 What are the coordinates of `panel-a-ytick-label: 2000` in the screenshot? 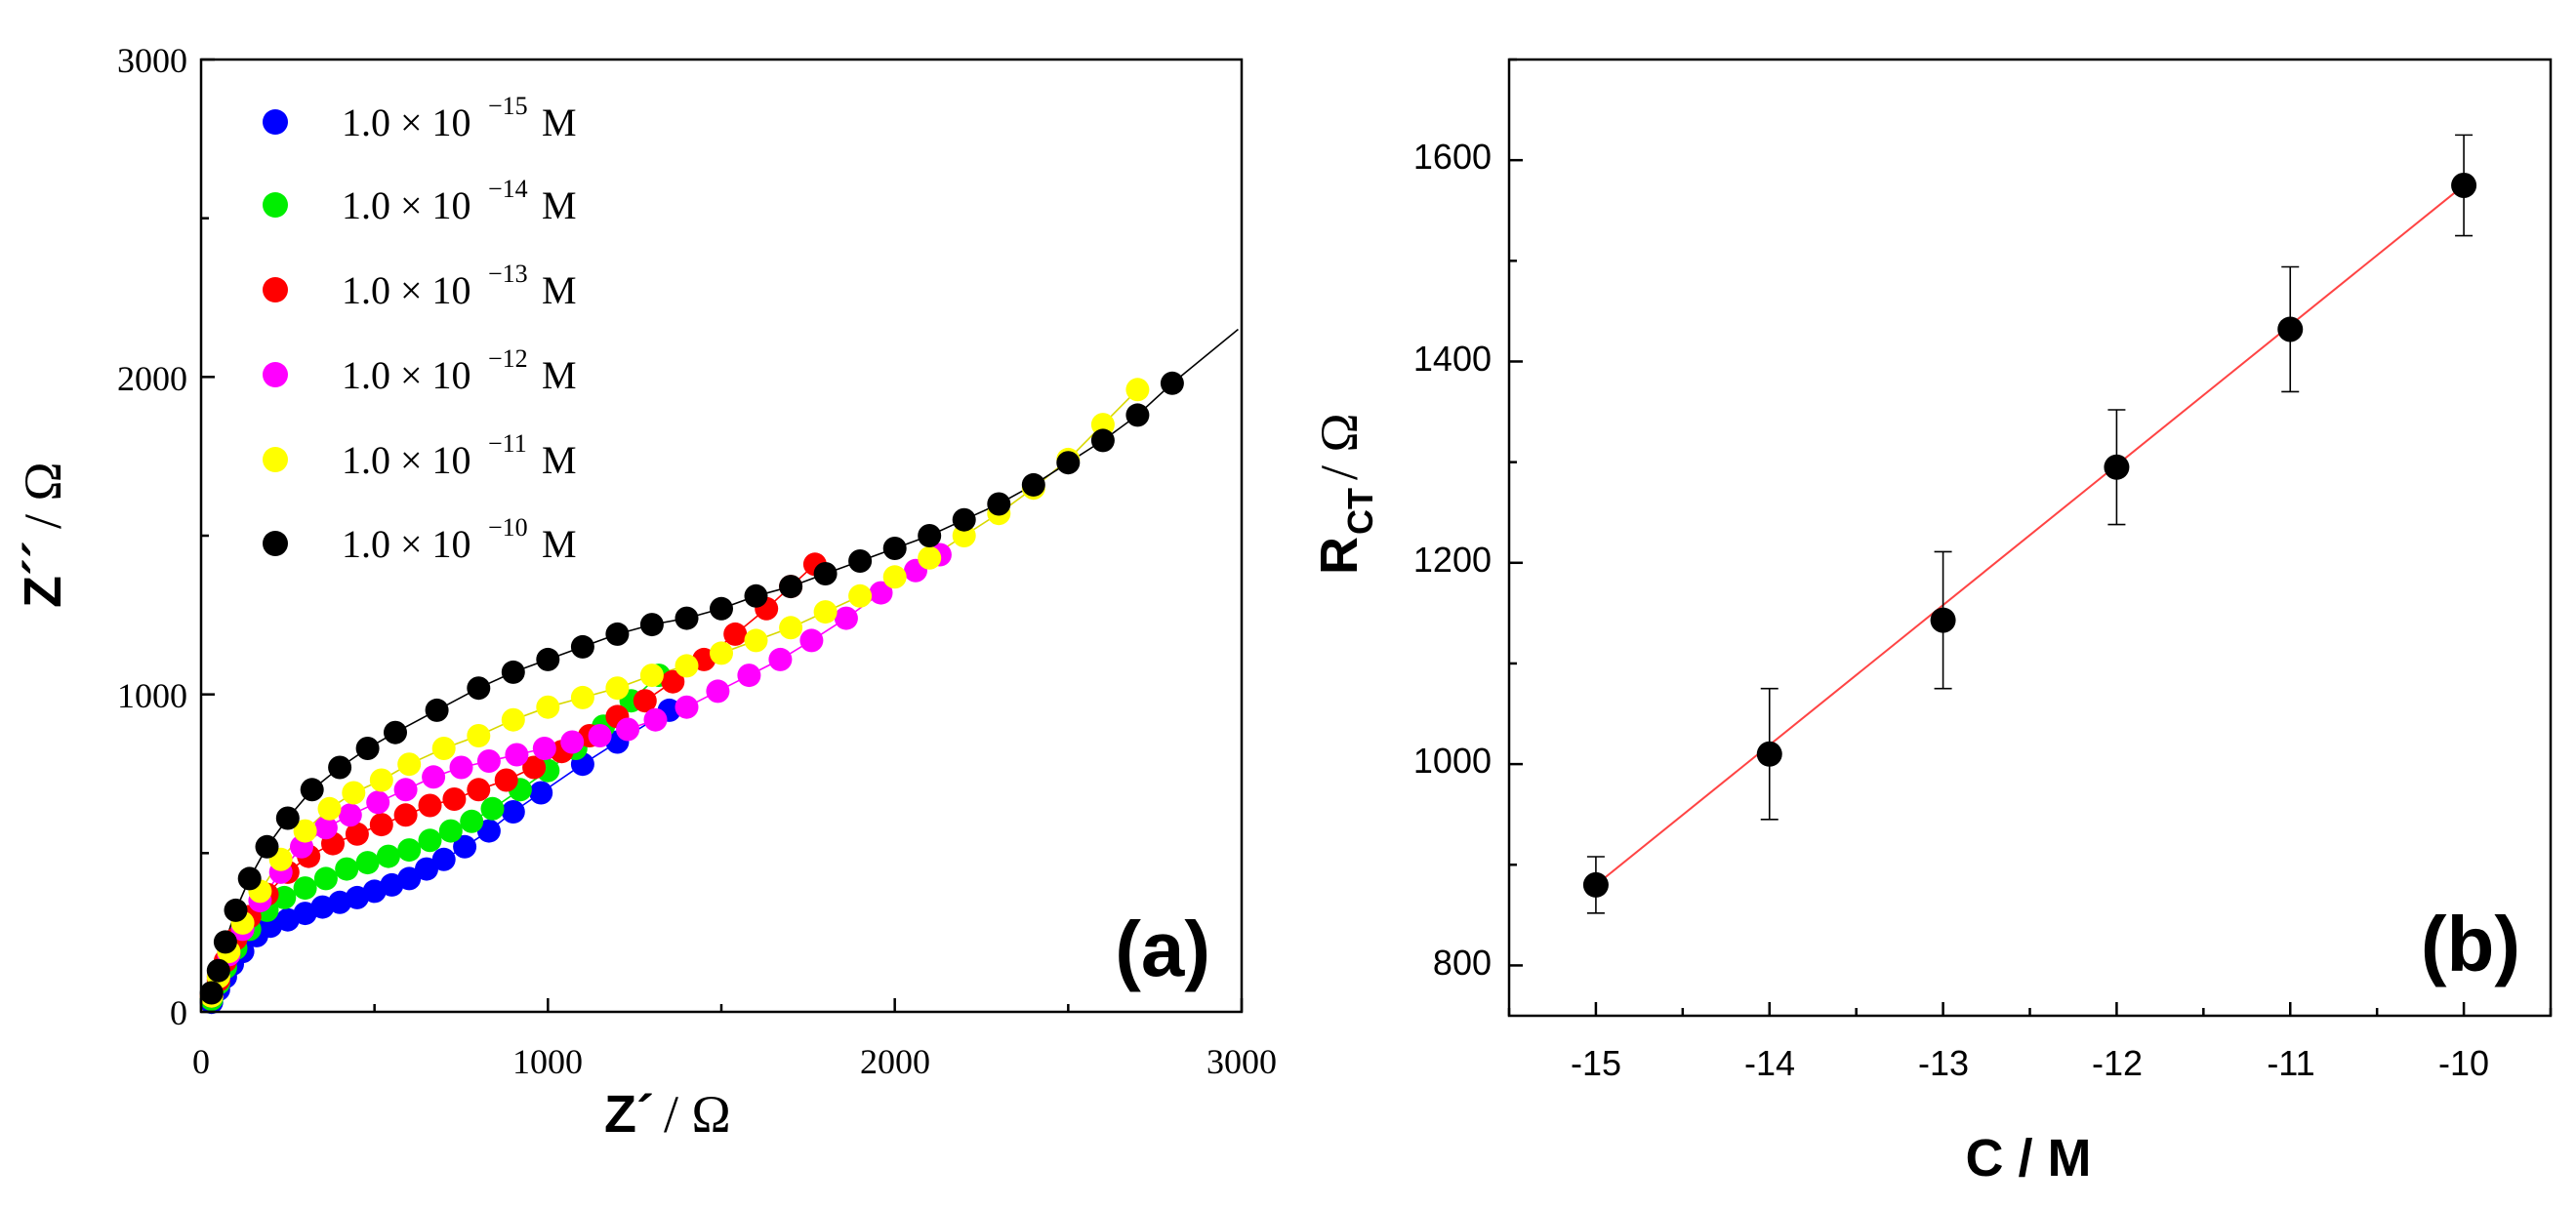 It's located at (152, 378).